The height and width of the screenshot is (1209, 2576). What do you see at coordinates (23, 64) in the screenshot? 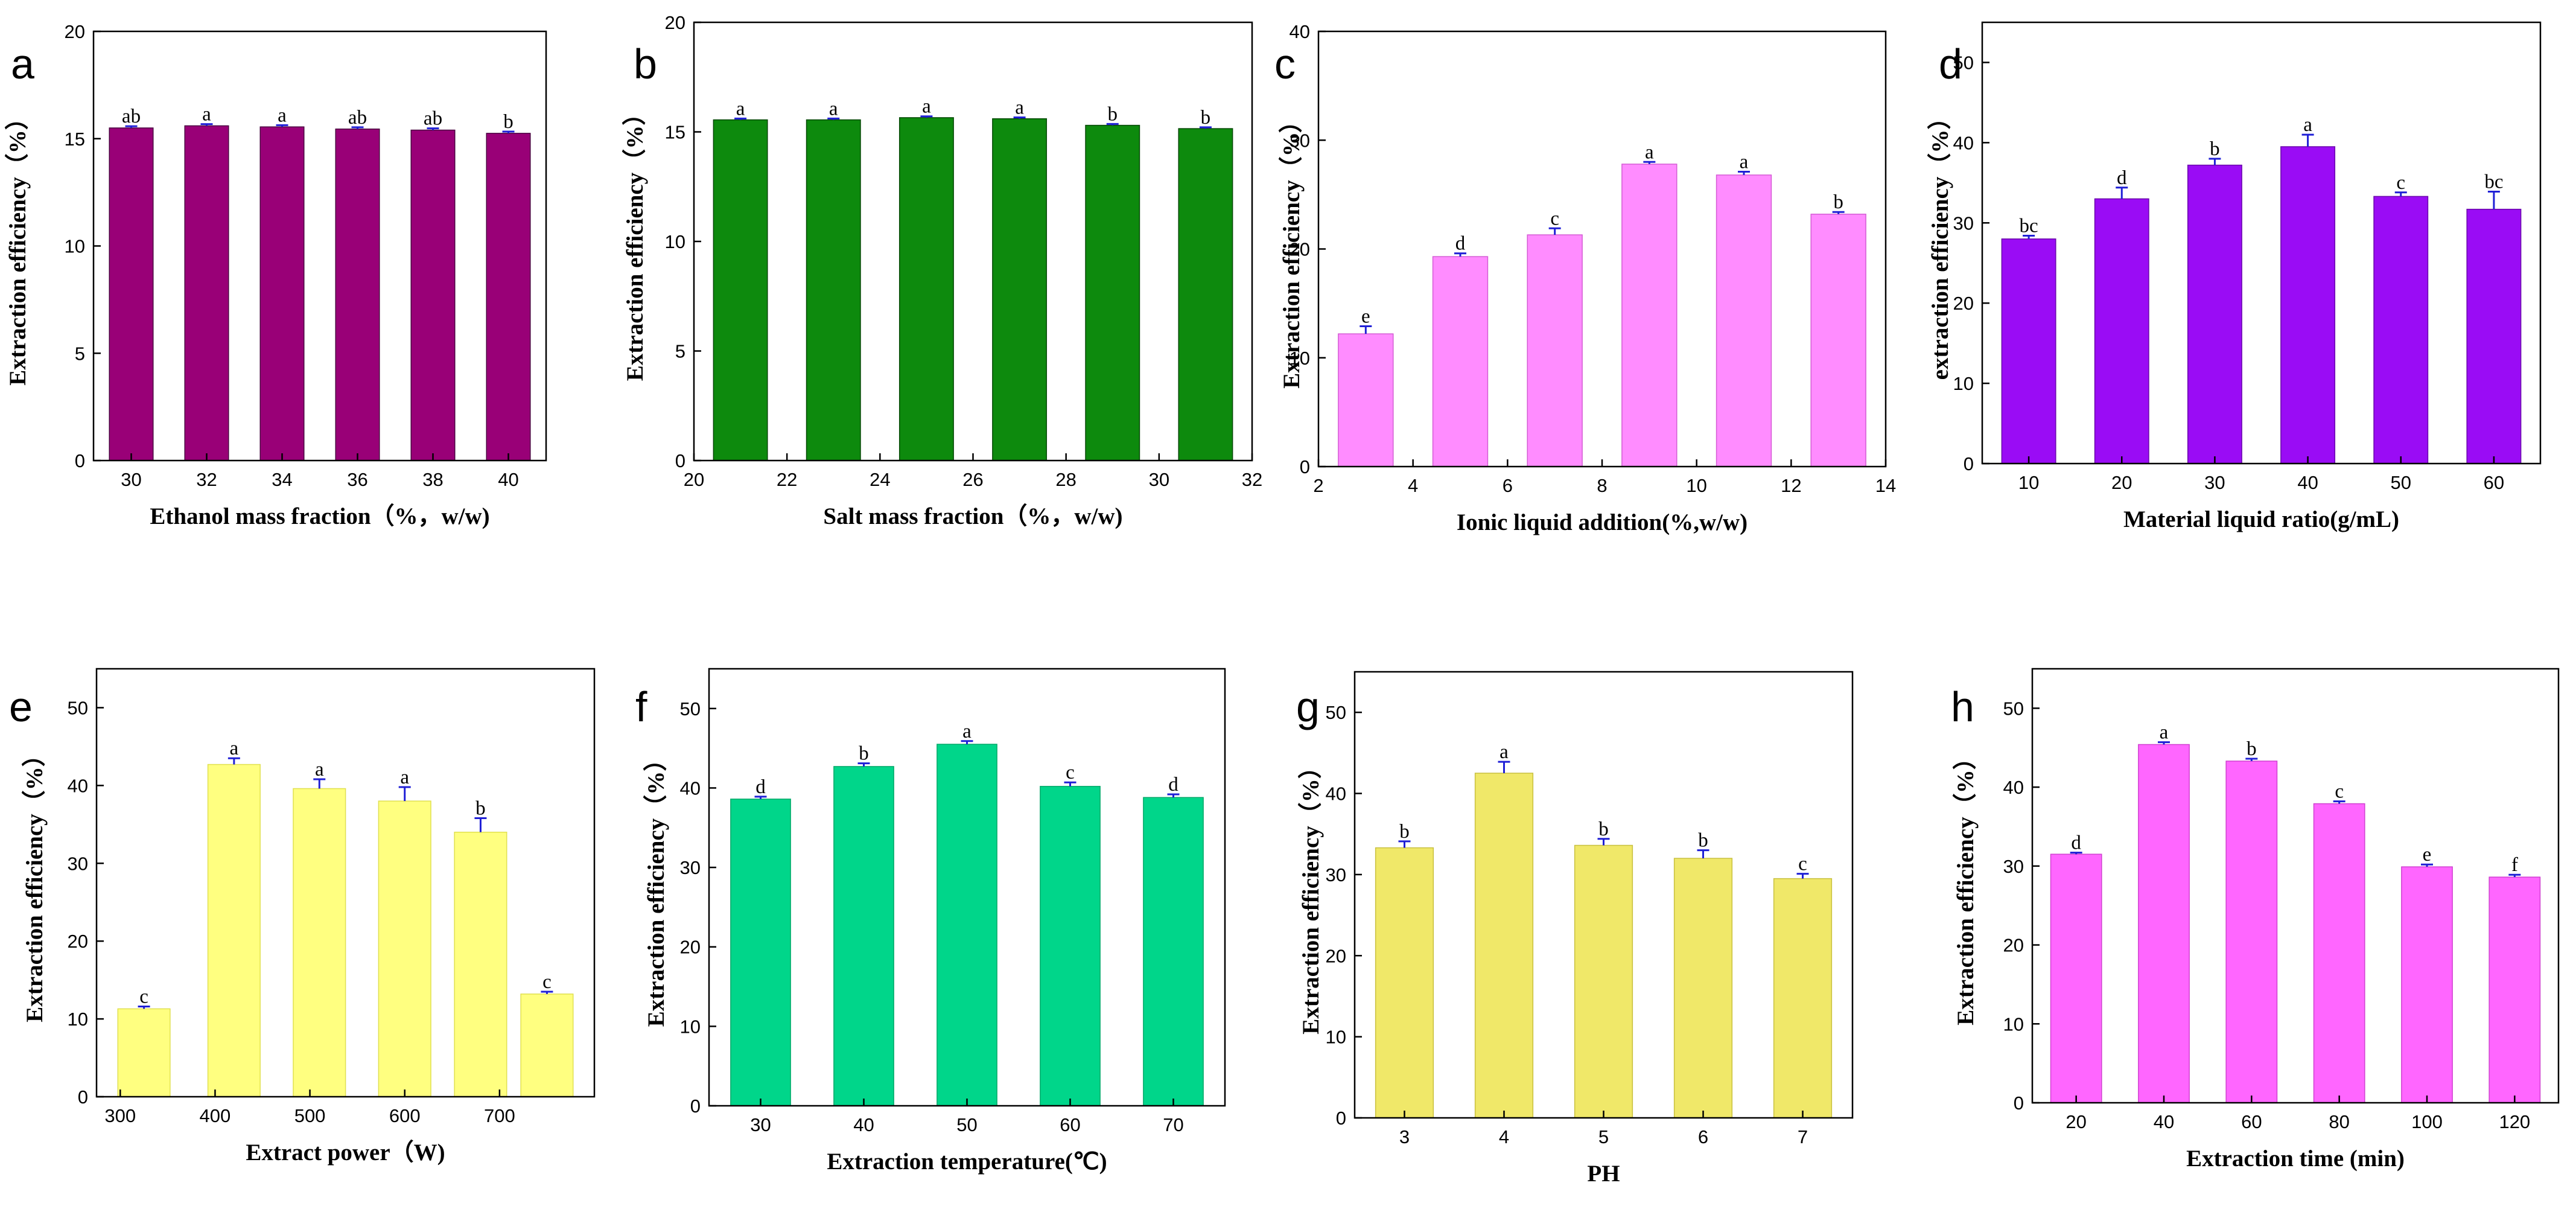
I see `panel-label: a` at bounding box center [23, 64].